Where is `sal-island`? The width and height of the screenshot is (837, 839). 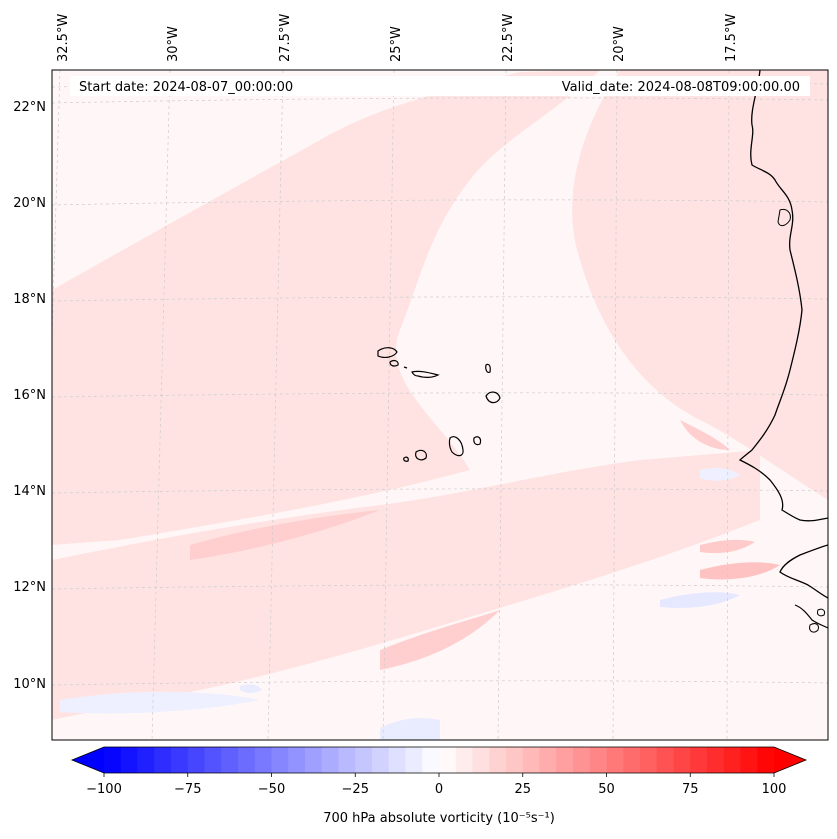
sal-island is located at coordinates (488, 368).